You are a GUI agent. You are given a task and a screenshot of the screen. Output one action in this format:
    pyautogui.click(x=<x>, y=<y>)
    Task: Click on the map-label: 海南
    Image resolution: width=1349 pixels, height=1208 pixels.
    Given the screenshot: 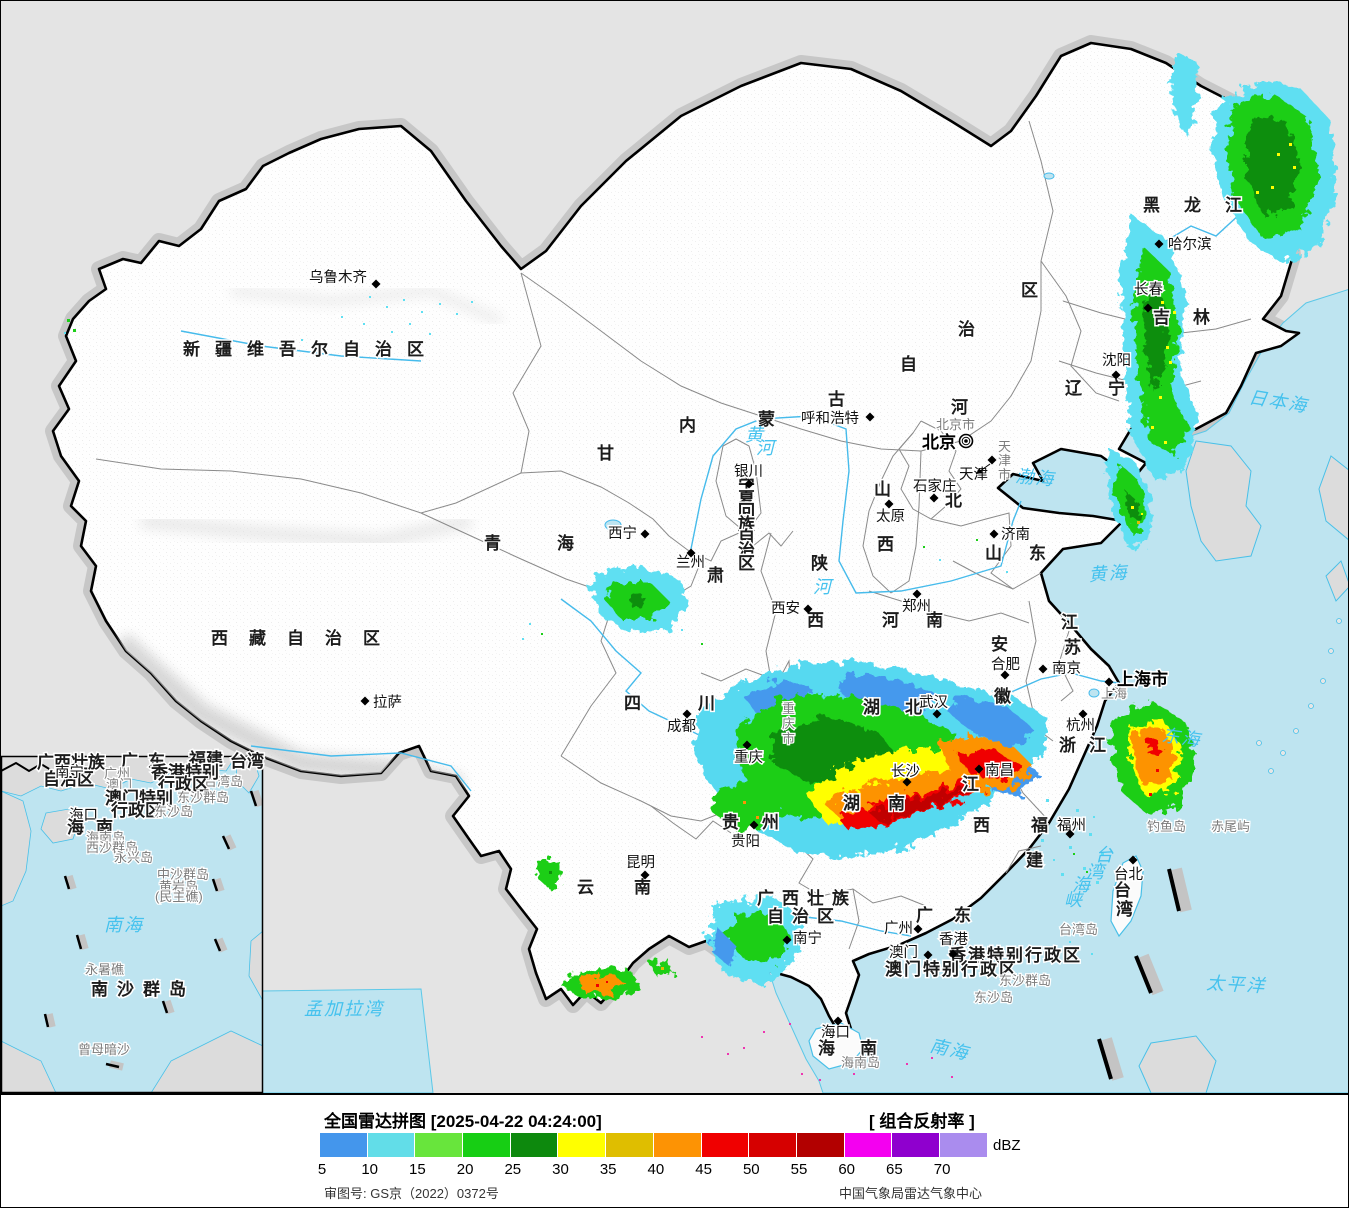 What is the action you would take?
    pyautogui.click(x=860, y=1048)
    